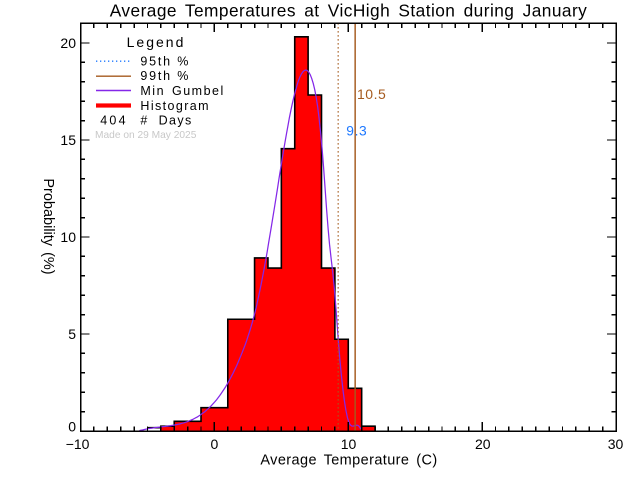  Describe the element at coordinates (175, 106) in the screenshot. I see `svg-text: Histogram` at that location.